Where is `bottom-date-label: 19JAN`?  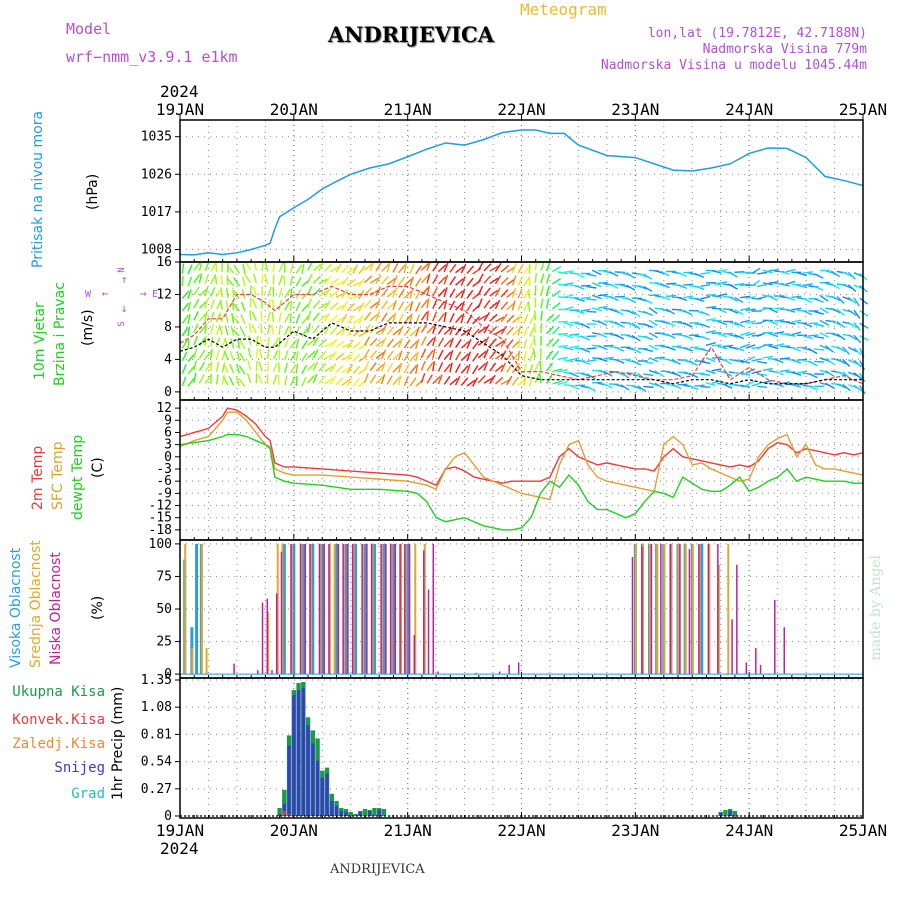
bottom-date-label: 19JAN is located at coordinates (180, 830).